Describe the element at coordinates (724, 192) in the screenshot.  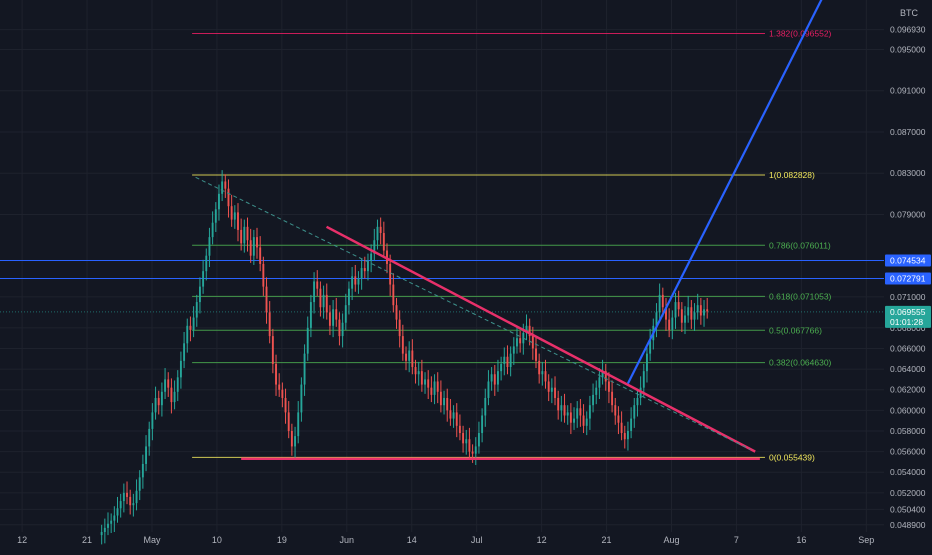
I see `breakout-trend-line` at that location.